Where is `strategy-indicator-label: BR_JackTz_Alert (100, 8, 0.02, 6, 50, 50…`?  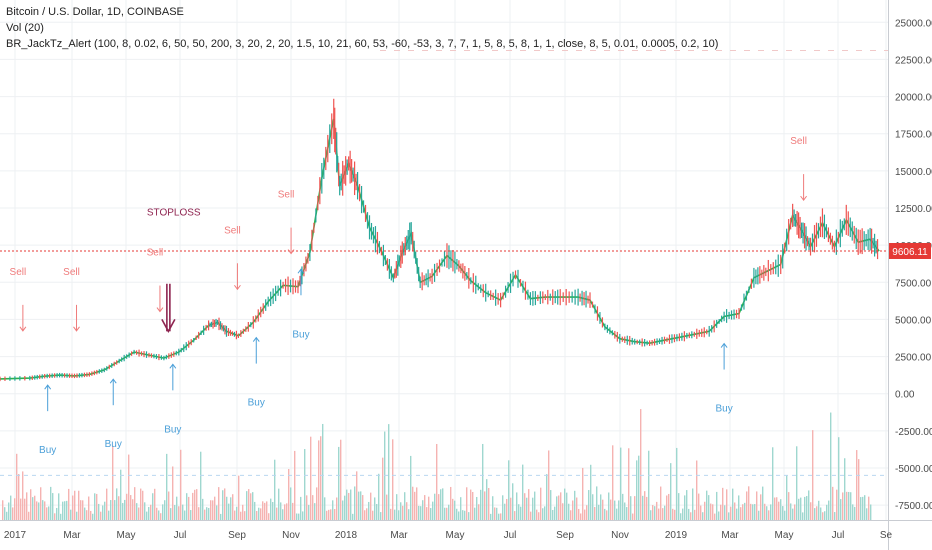 strategy-indicator-label: BR_JackTz_Alert (100, 8, 0.02, 6, 50, 50… is located at coordinates (362, 44).